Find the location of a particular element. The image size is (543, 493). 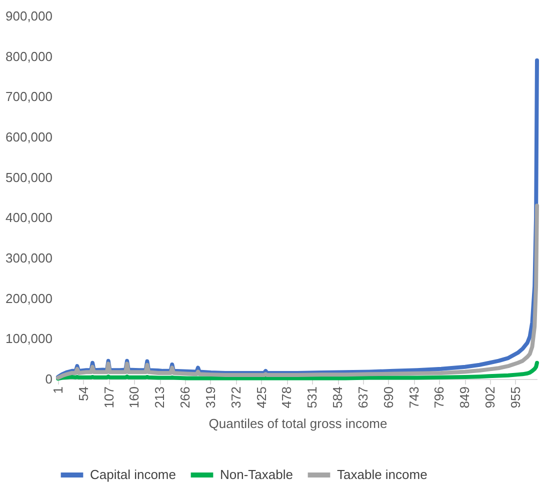

y-tick-label: 700,000 is located at coordinates (29, 96).